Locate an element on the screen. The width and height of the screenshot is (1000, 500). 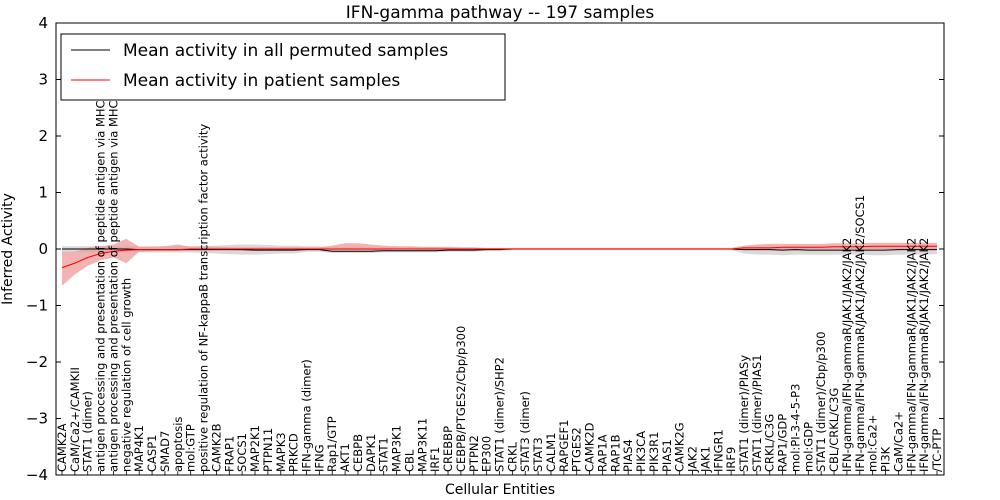
x-tick-label: CAMK2D is located at coordinates (590, 447).